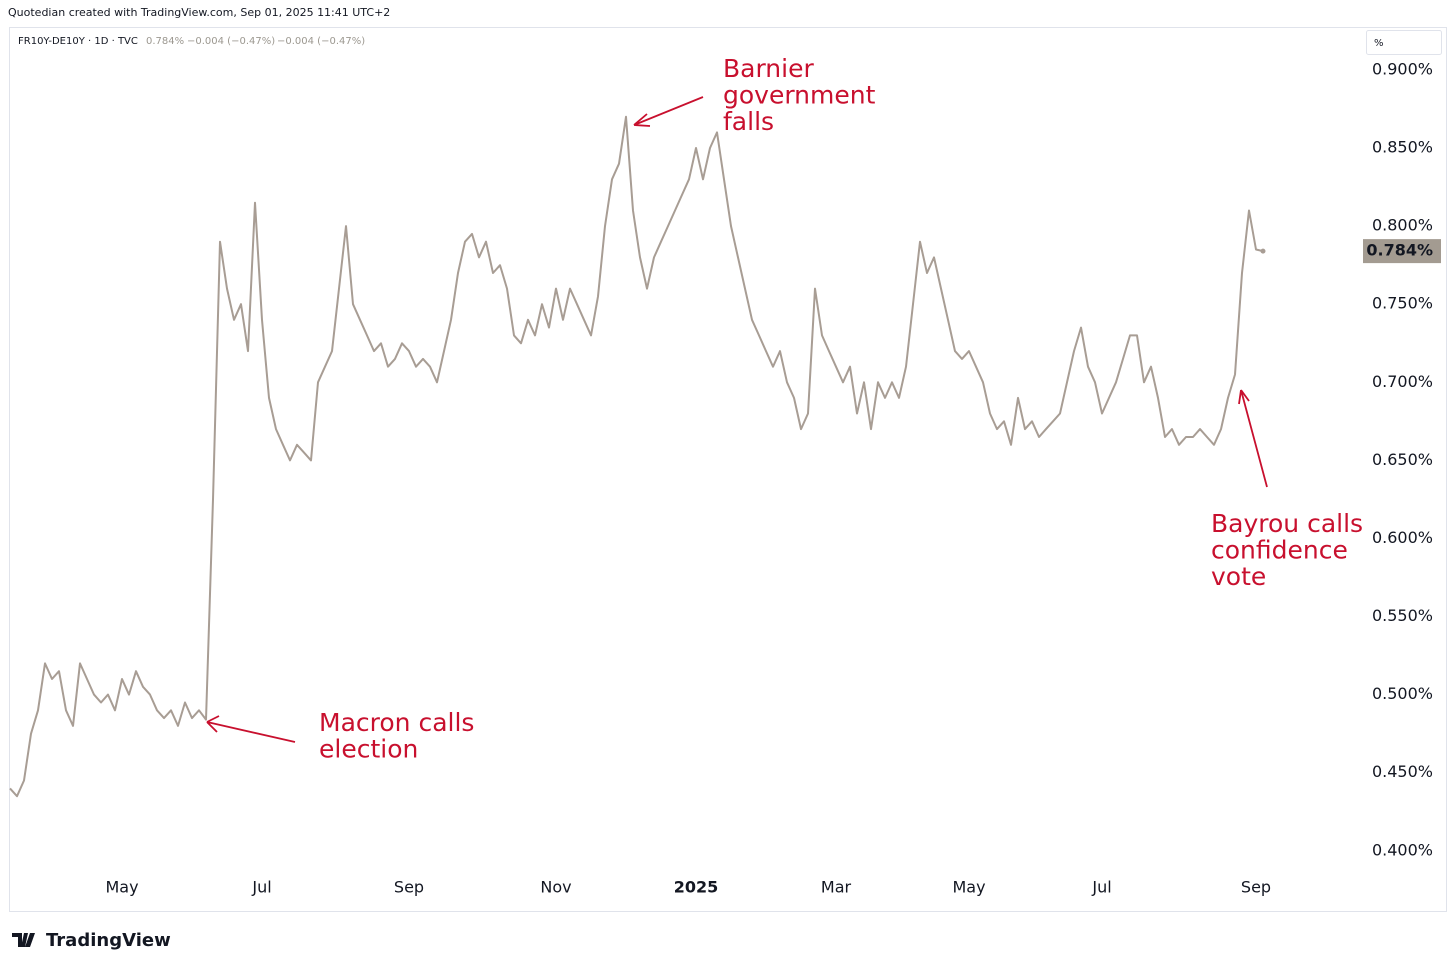 Image resolution: width=1456 pixels, height=969 pixels. Describe the element at coordinates (396, 722) in the screenshot. I see `annotation: Macron calls` at that location.